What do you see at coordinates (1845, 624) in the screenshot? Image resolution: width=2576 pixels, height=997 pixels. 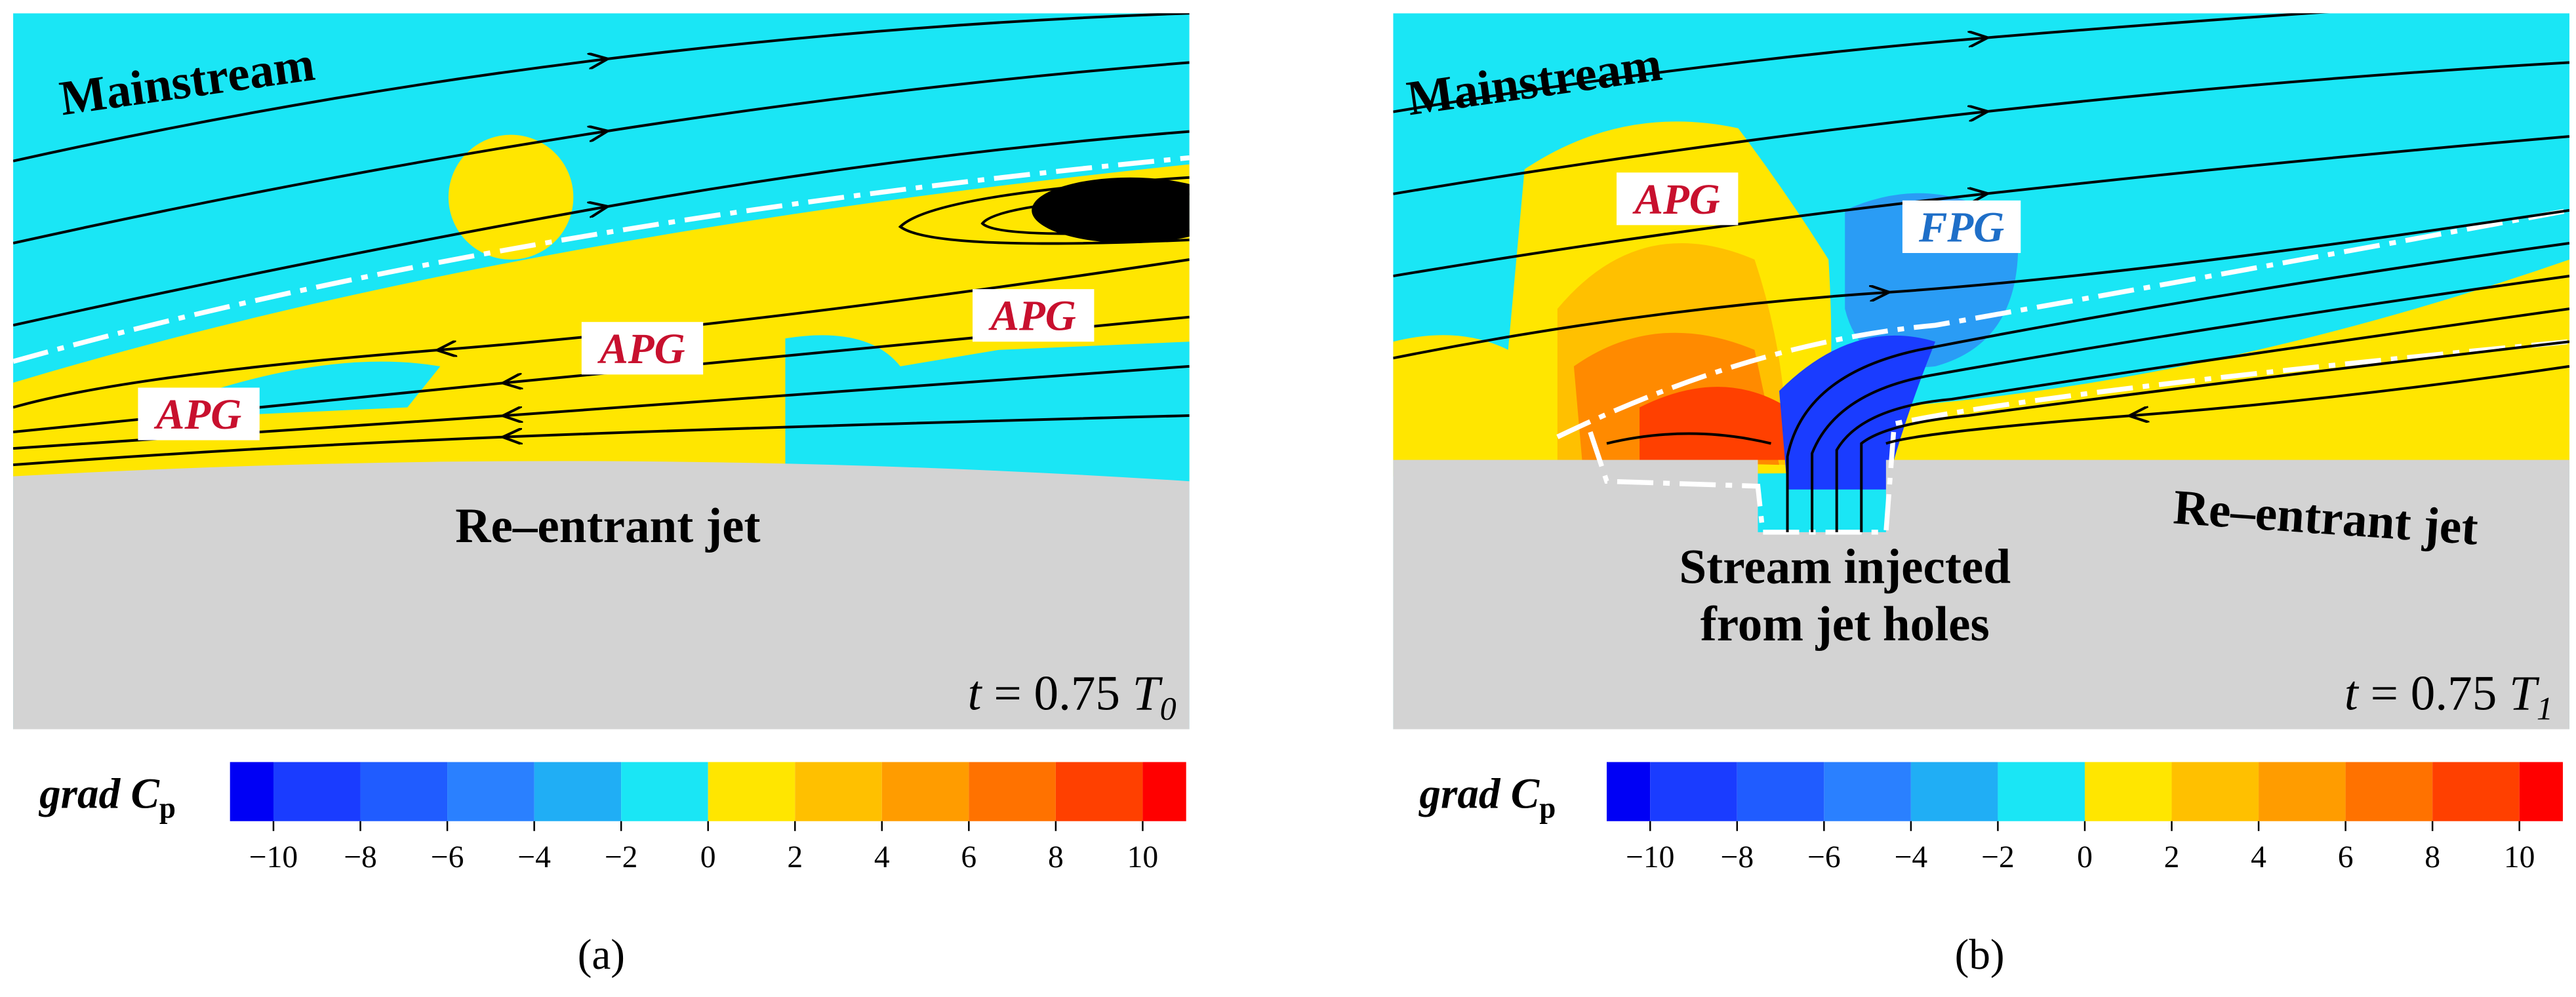 I see `jet-label: from jet holes` at bounding box center [1845, 624].